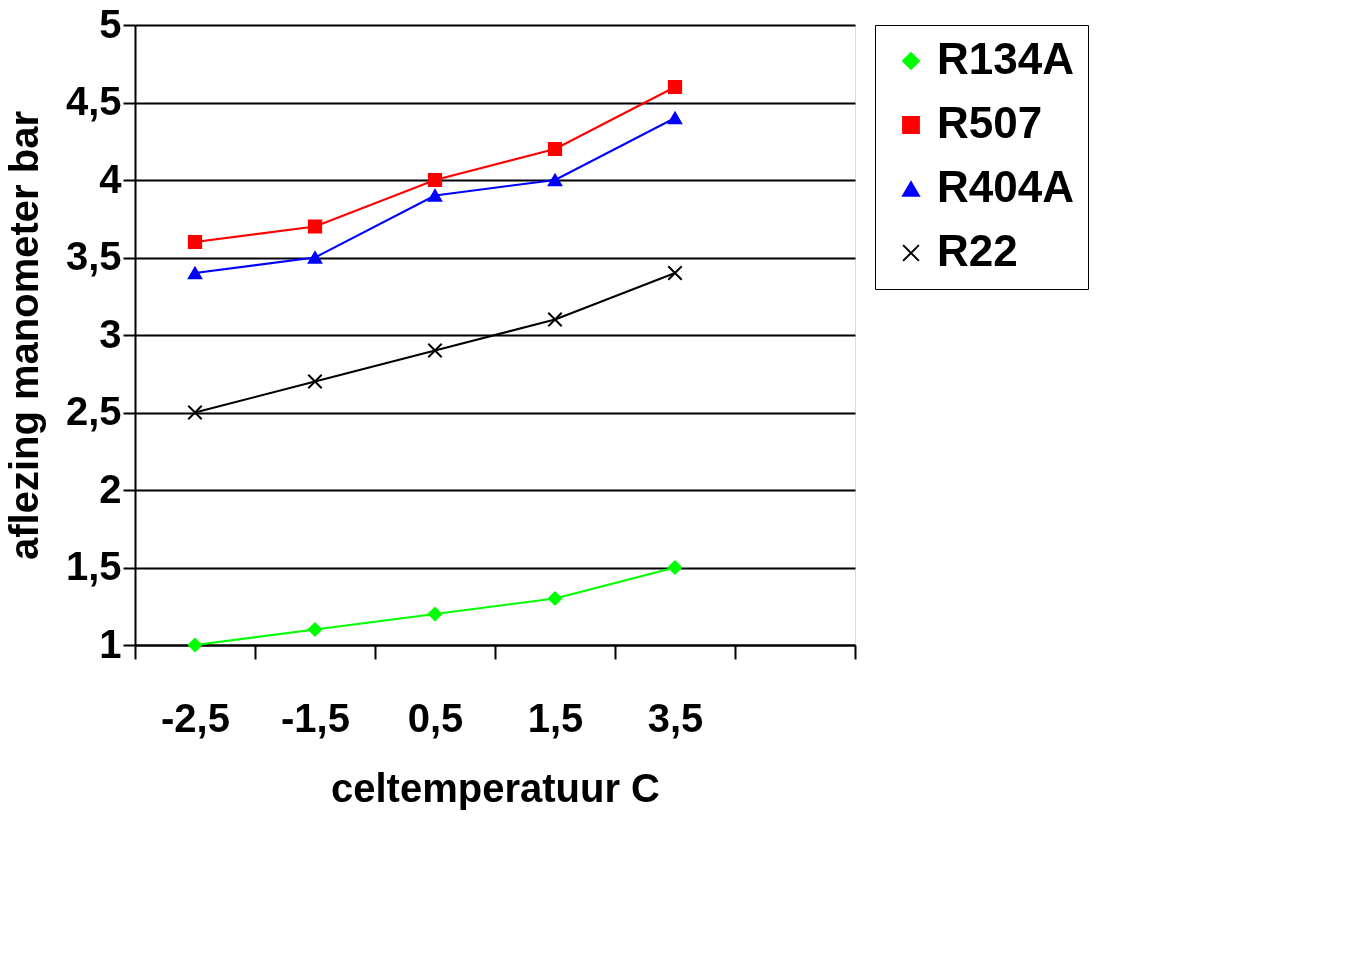  Describe the element at coordinates (555, 717) in the screenshot. I see `x-tick-label: 1,5` at that location.